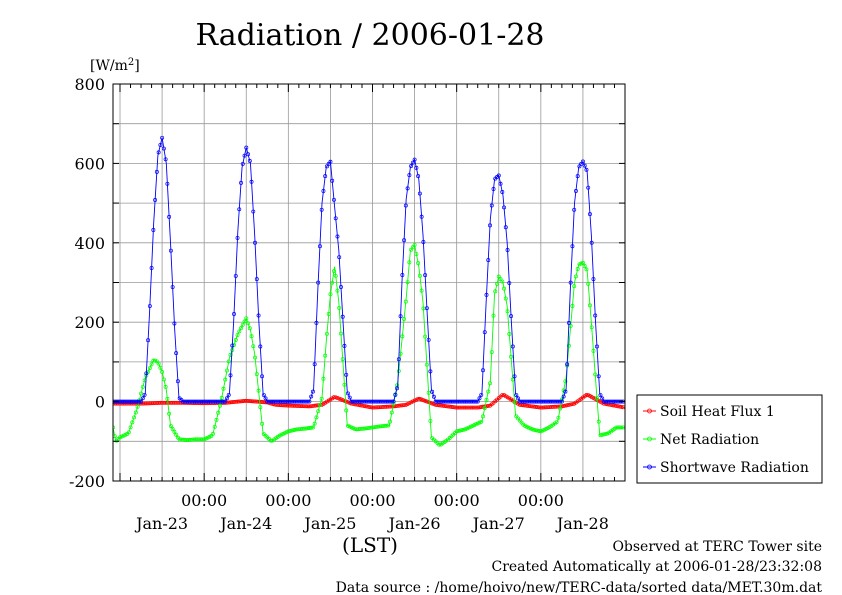 Image resolution: width=842 pixels, height=595 pixels. Describe the element at coordinates (370, 545) in the screenshot. I see `x-axis-label: (LST)` at that location.